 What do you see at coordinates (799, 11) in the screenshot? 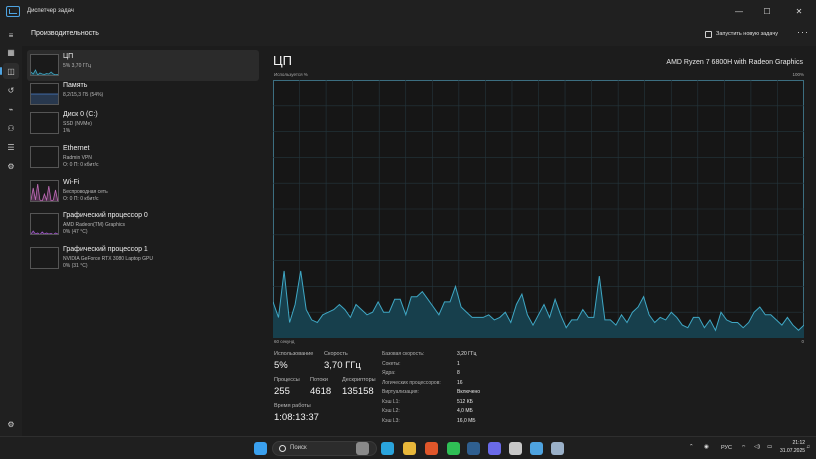
I see `close-button: ✕` at bounding box center [799, 11].